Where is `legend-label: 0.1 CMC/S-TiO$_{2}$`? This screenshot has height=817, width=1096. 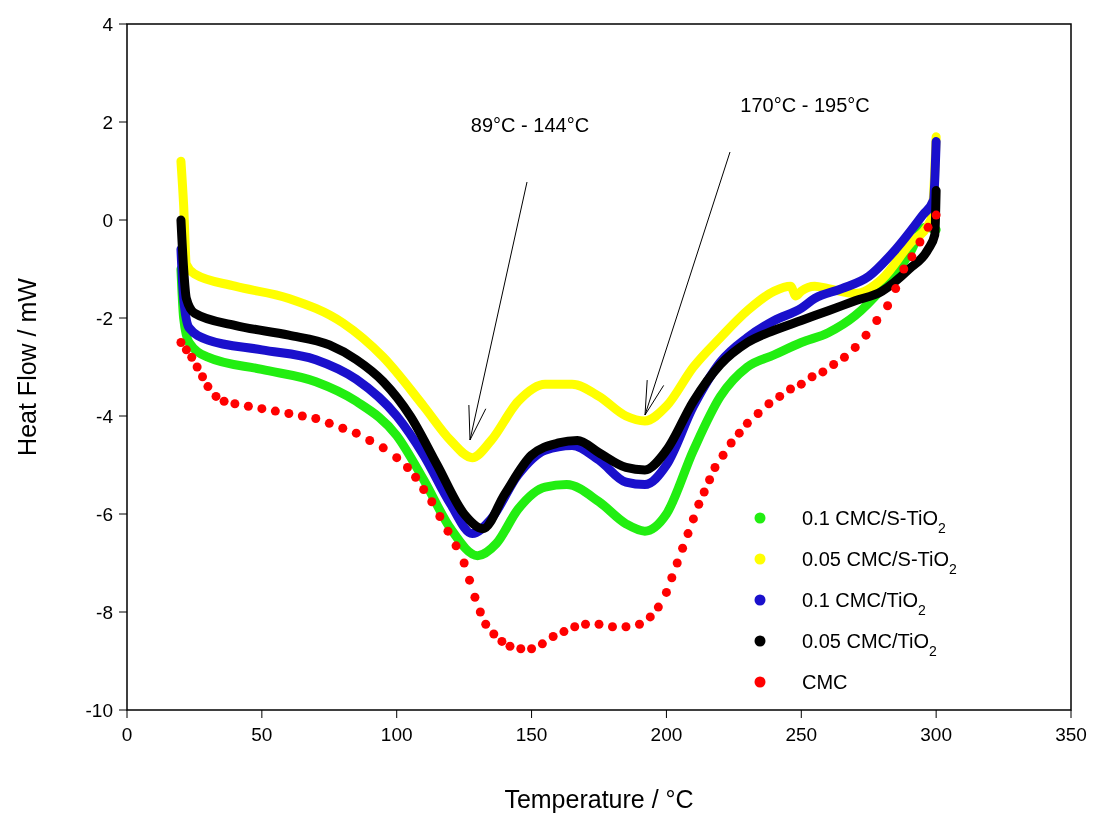 legend-label: 0.1 CMC/S-TiO$_{2}$ is located at coordinates (874, 521).